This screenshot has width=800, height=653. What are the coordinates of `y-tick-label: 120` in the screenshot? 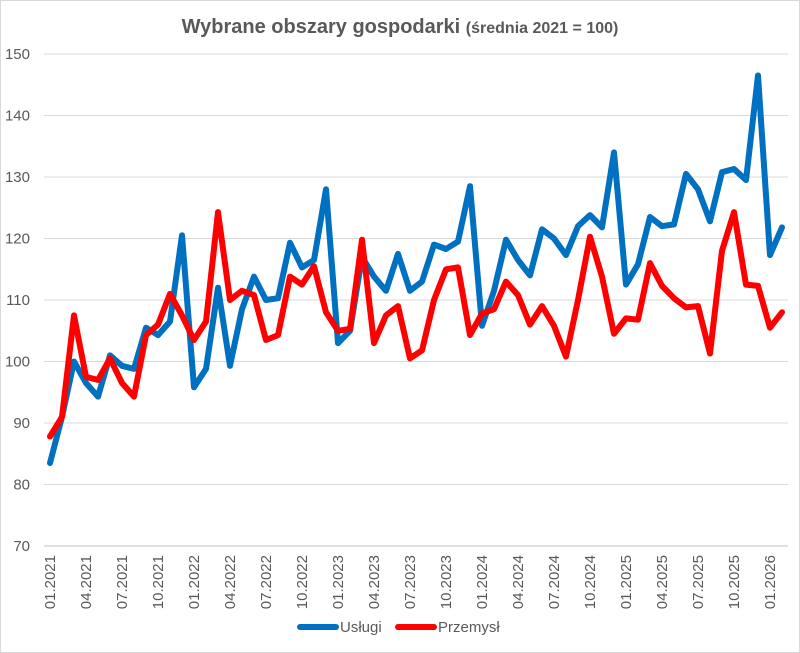 It's located at (17, 239).